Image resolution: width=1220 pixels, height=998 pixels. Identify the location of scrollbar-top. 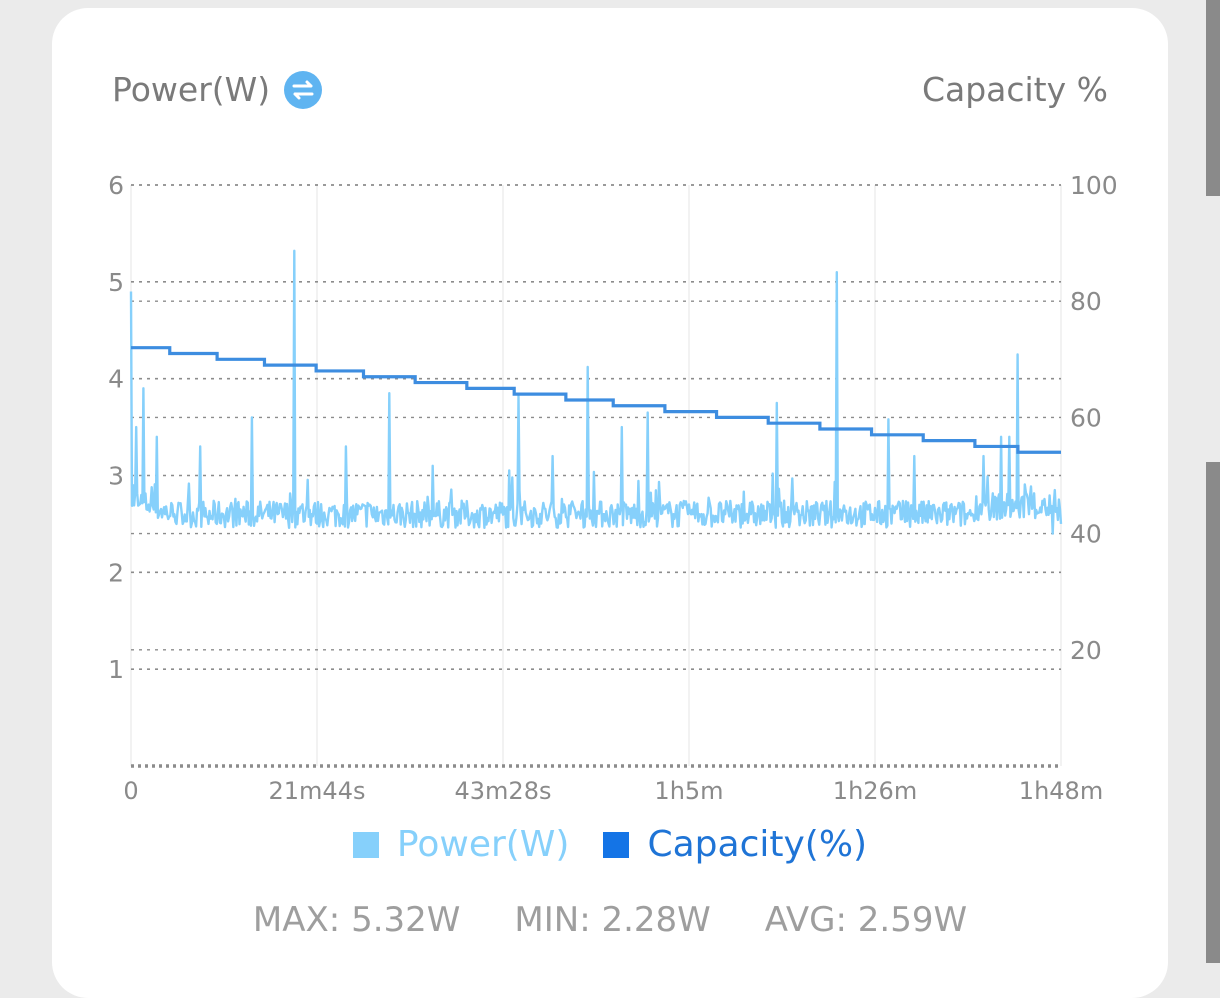
(1213, 98).